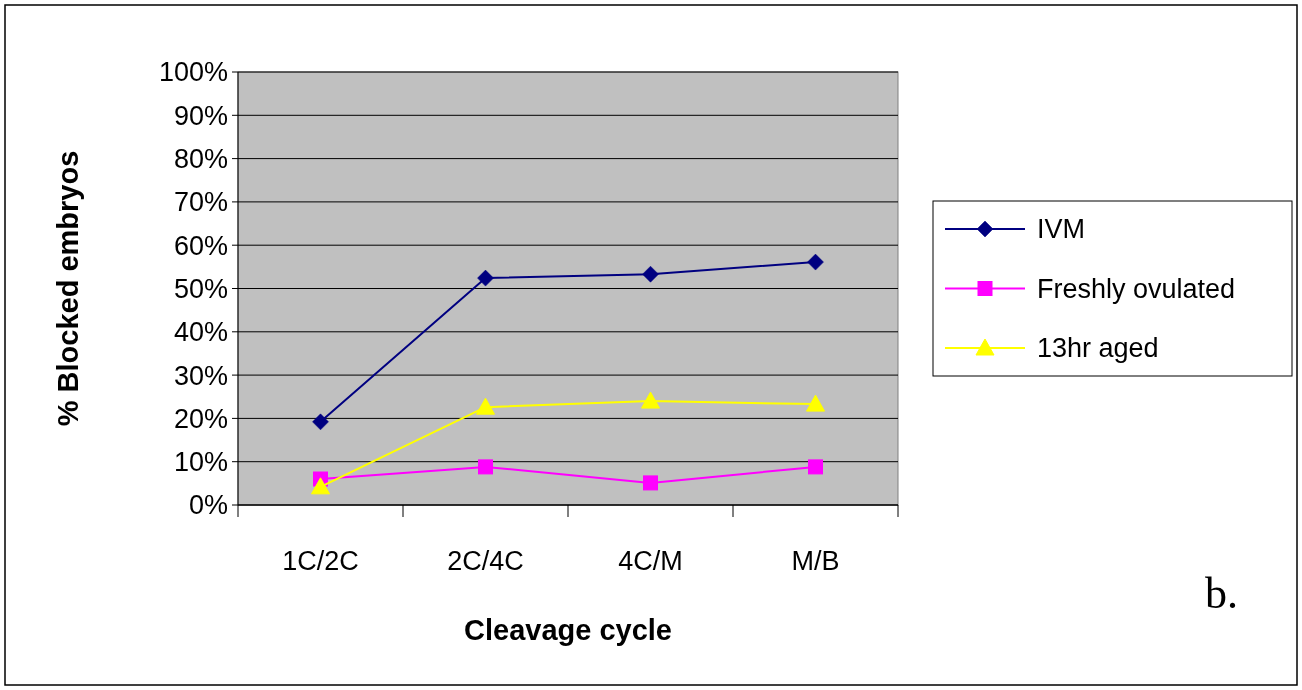 This screenshot has width=1302, height=690. I want to click on y-tick-label: 60%, so click(200, 245).